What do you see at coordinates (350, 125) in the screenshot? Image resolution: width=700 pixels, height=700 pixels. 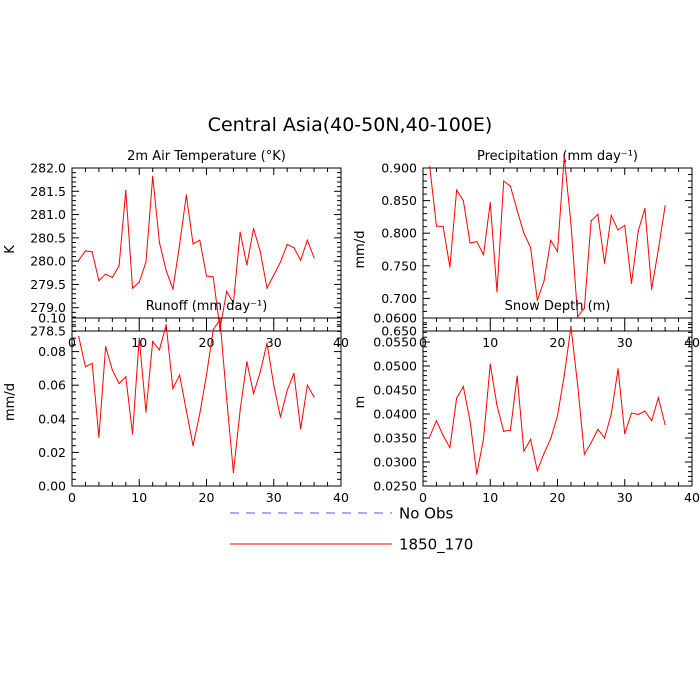 I see `figure-title: Central Asia(40-50N,40-100E)` at bounding box center [350, 125].